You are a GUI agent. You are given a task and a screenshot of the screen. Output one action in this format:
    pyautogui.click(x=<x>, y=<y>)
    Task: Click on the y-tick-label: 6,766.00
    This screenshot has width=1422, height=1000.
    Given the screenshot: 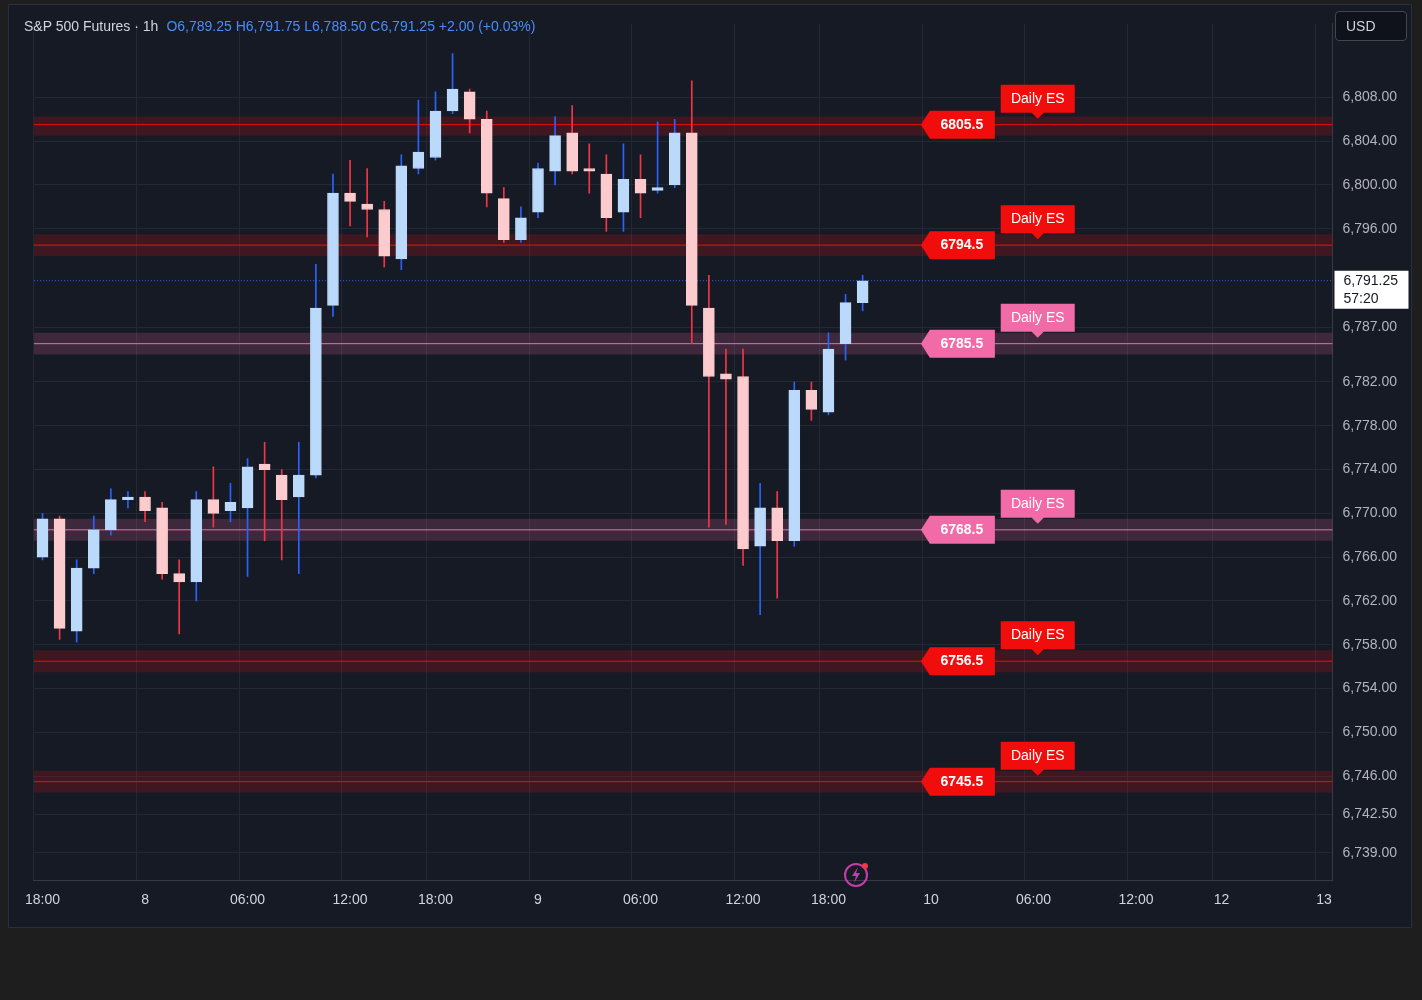 What is the action you would take?
    pyautogui.click(x=1370, y=556)
    